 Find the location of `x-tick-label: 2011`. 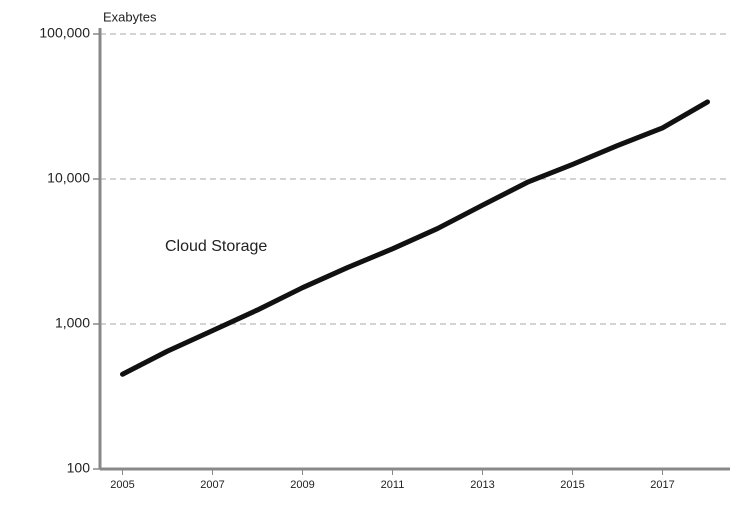

x-tick-label: 2011 is located at coordinates (393, 485).